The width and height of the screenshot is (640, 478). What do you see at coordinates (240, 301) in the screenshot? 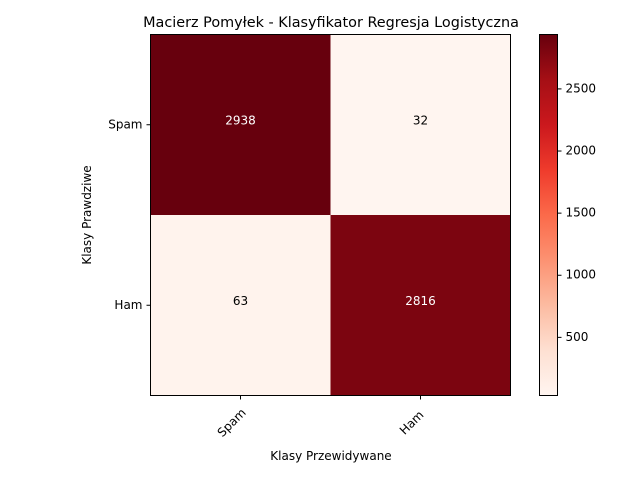
I see `cell-value-label: 63` at bounding box center [240, 301].